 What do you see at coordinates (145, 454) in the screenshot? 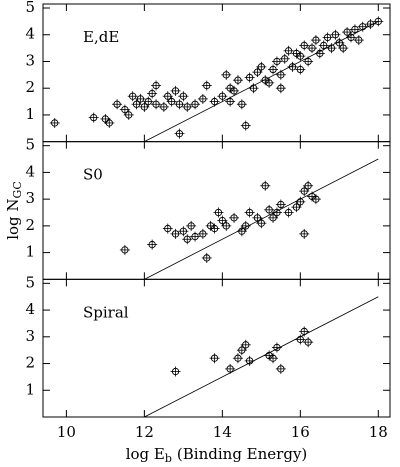
I see `x-label-main: log E` at bounding box center [145, 454].